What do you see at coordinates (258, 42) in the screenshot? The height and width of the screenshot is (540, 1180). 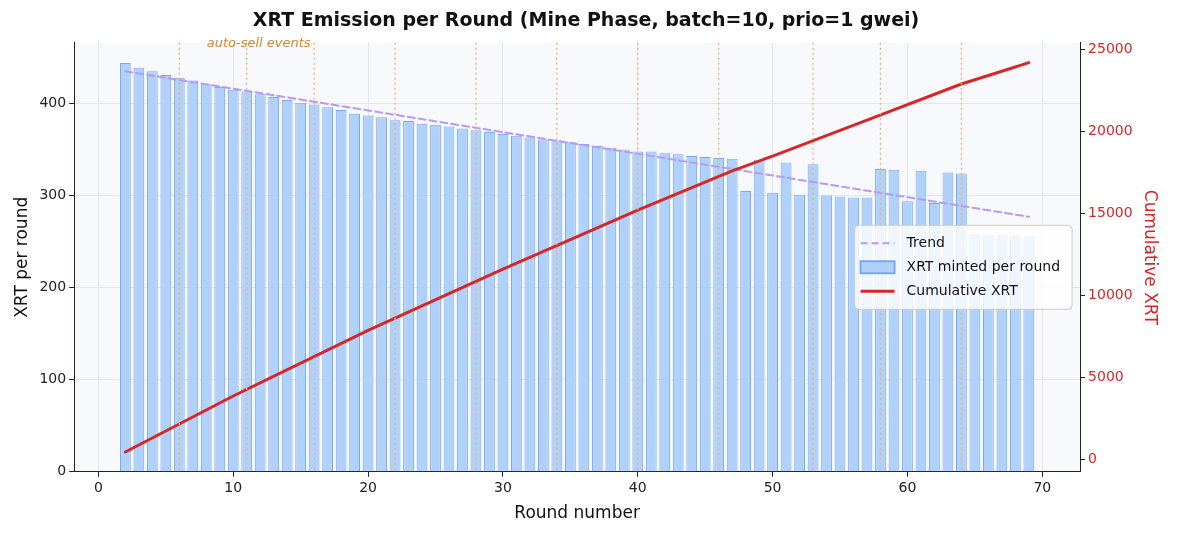 I see `ref-line-label: auto-sell events` at bounding box center [258, 42].